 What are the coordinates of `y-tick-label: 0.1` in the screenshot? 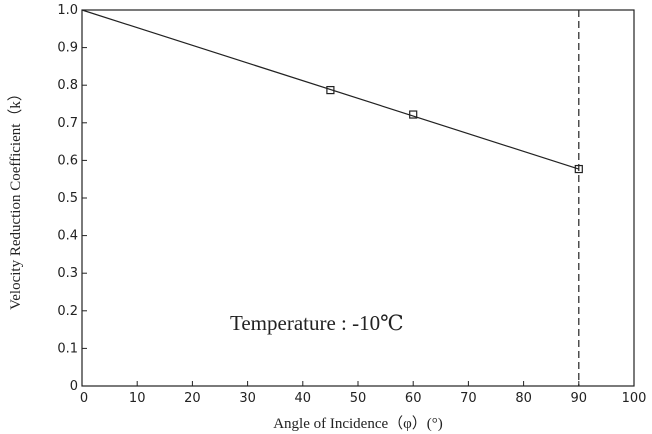 It's located at (67, 348).